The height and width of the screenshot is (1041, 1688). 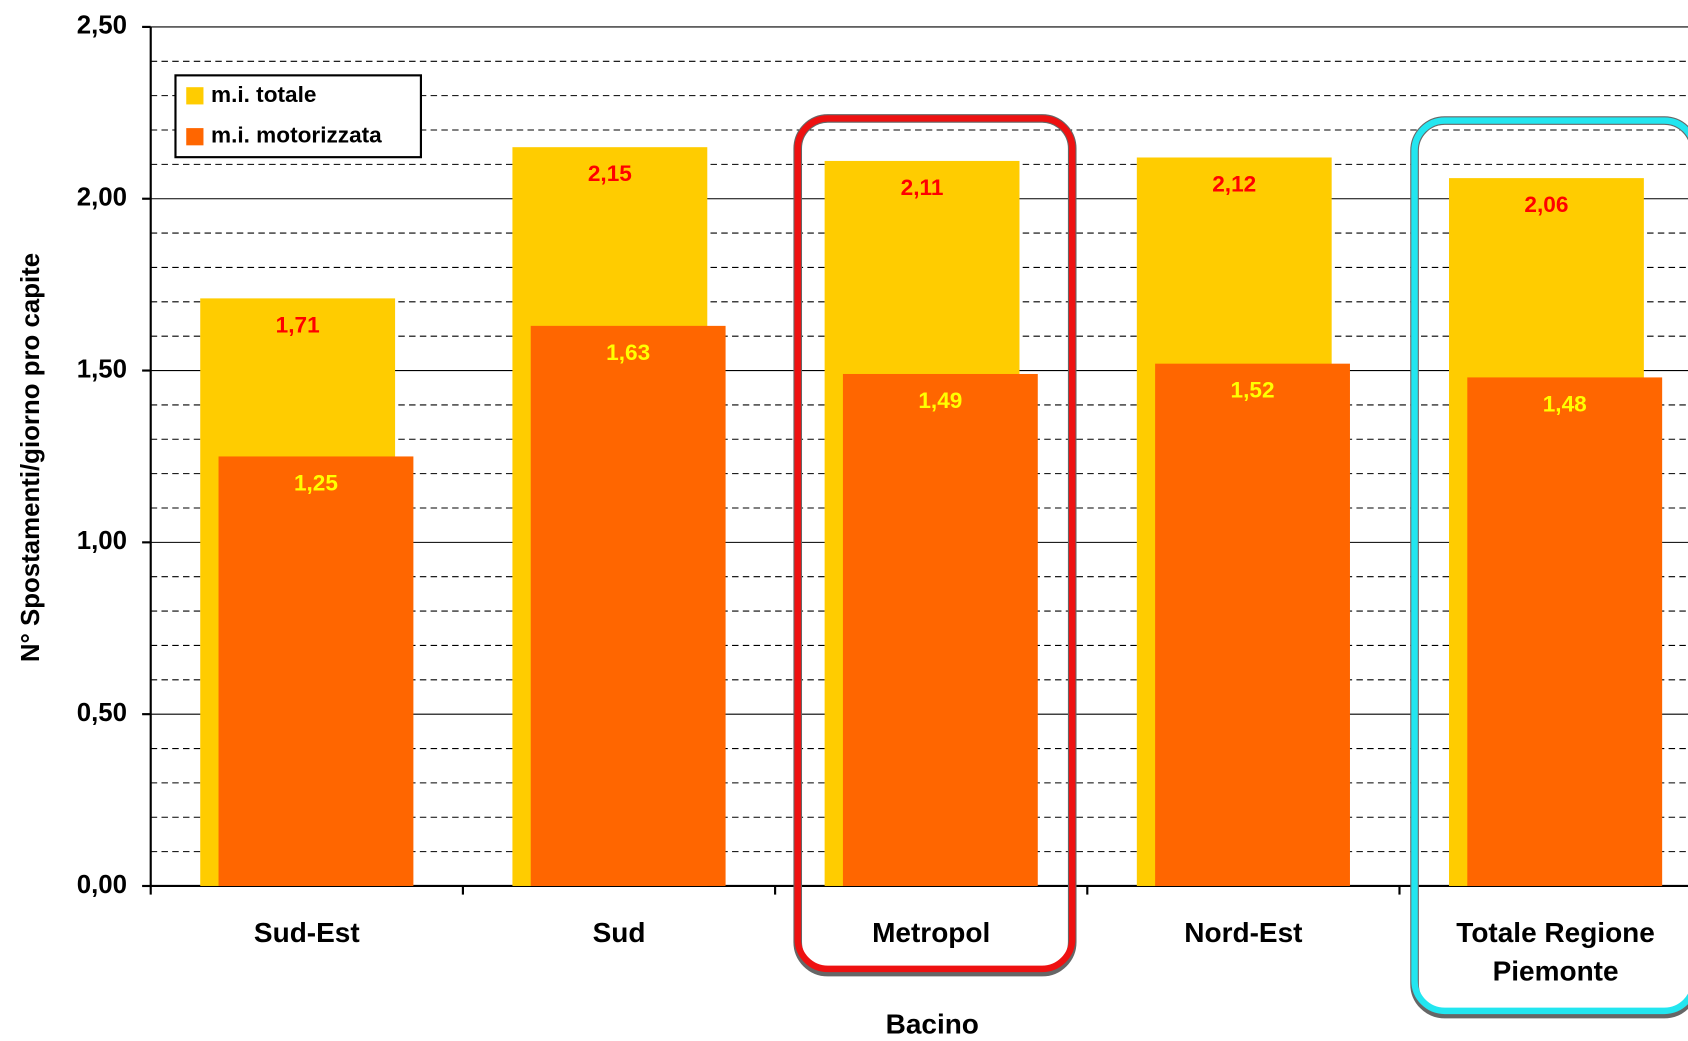 What do you see at coordinates (298, 116) in the screenshot?
I see `legend` at bounding box center [298, 116].